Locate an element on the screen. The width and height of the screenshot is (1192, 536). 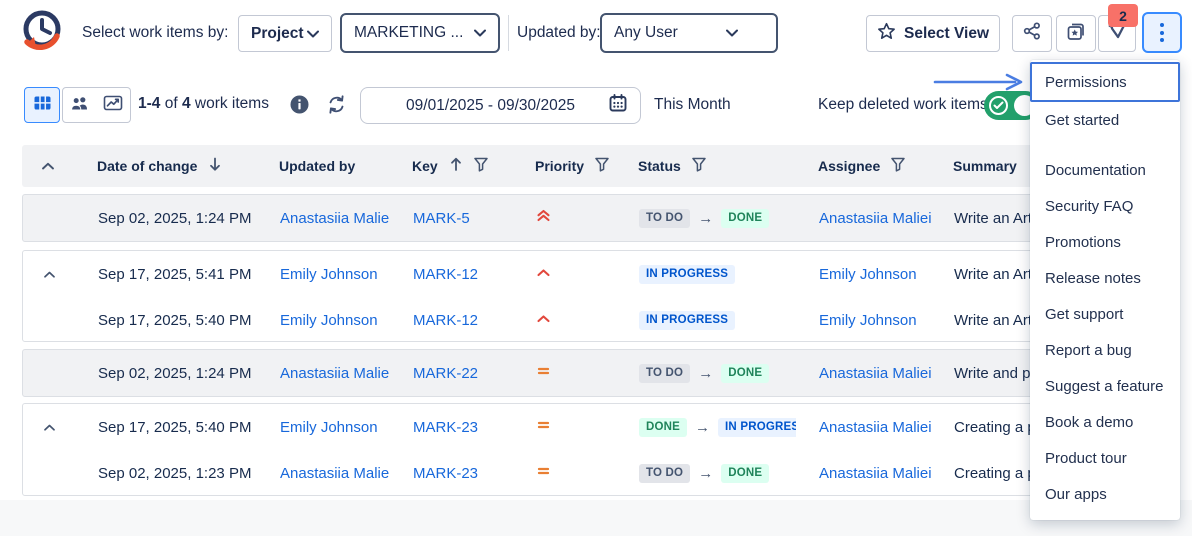
menu-item-report-a-bug: Report a bug is located at coordinates (1088, 350).